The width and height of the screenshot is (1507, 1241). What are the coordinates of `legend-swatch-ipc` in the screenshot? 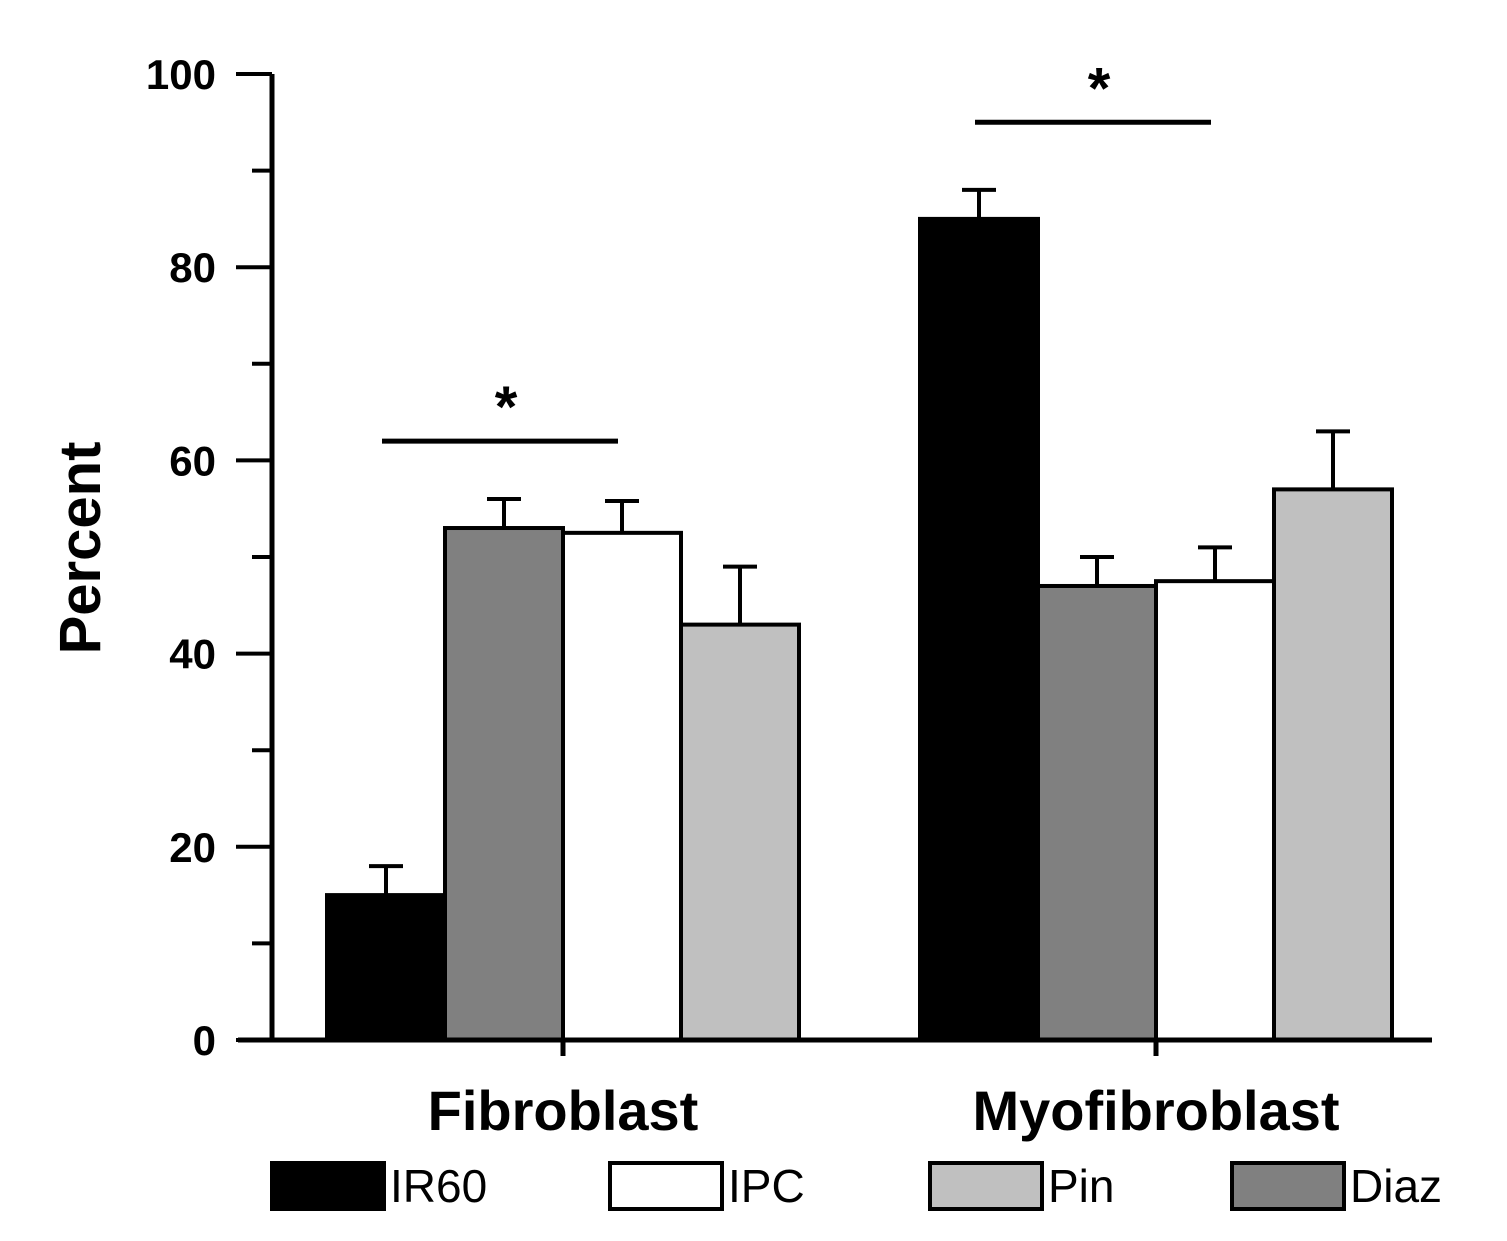 It's located at (666, 1186).